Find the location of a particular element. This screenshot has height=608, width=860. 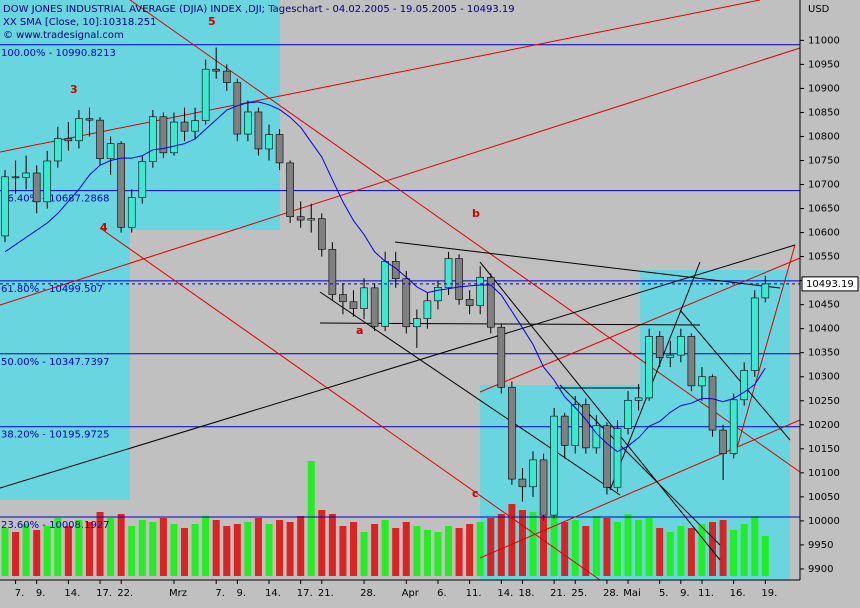

wave-label: 5 is located at coordinates (212, 21).